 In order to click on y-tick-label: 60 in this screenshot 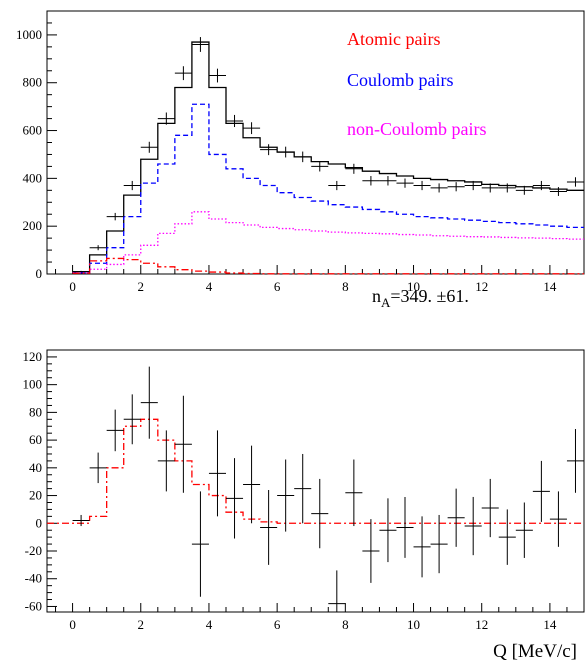, I will do `click(35, 439)`.